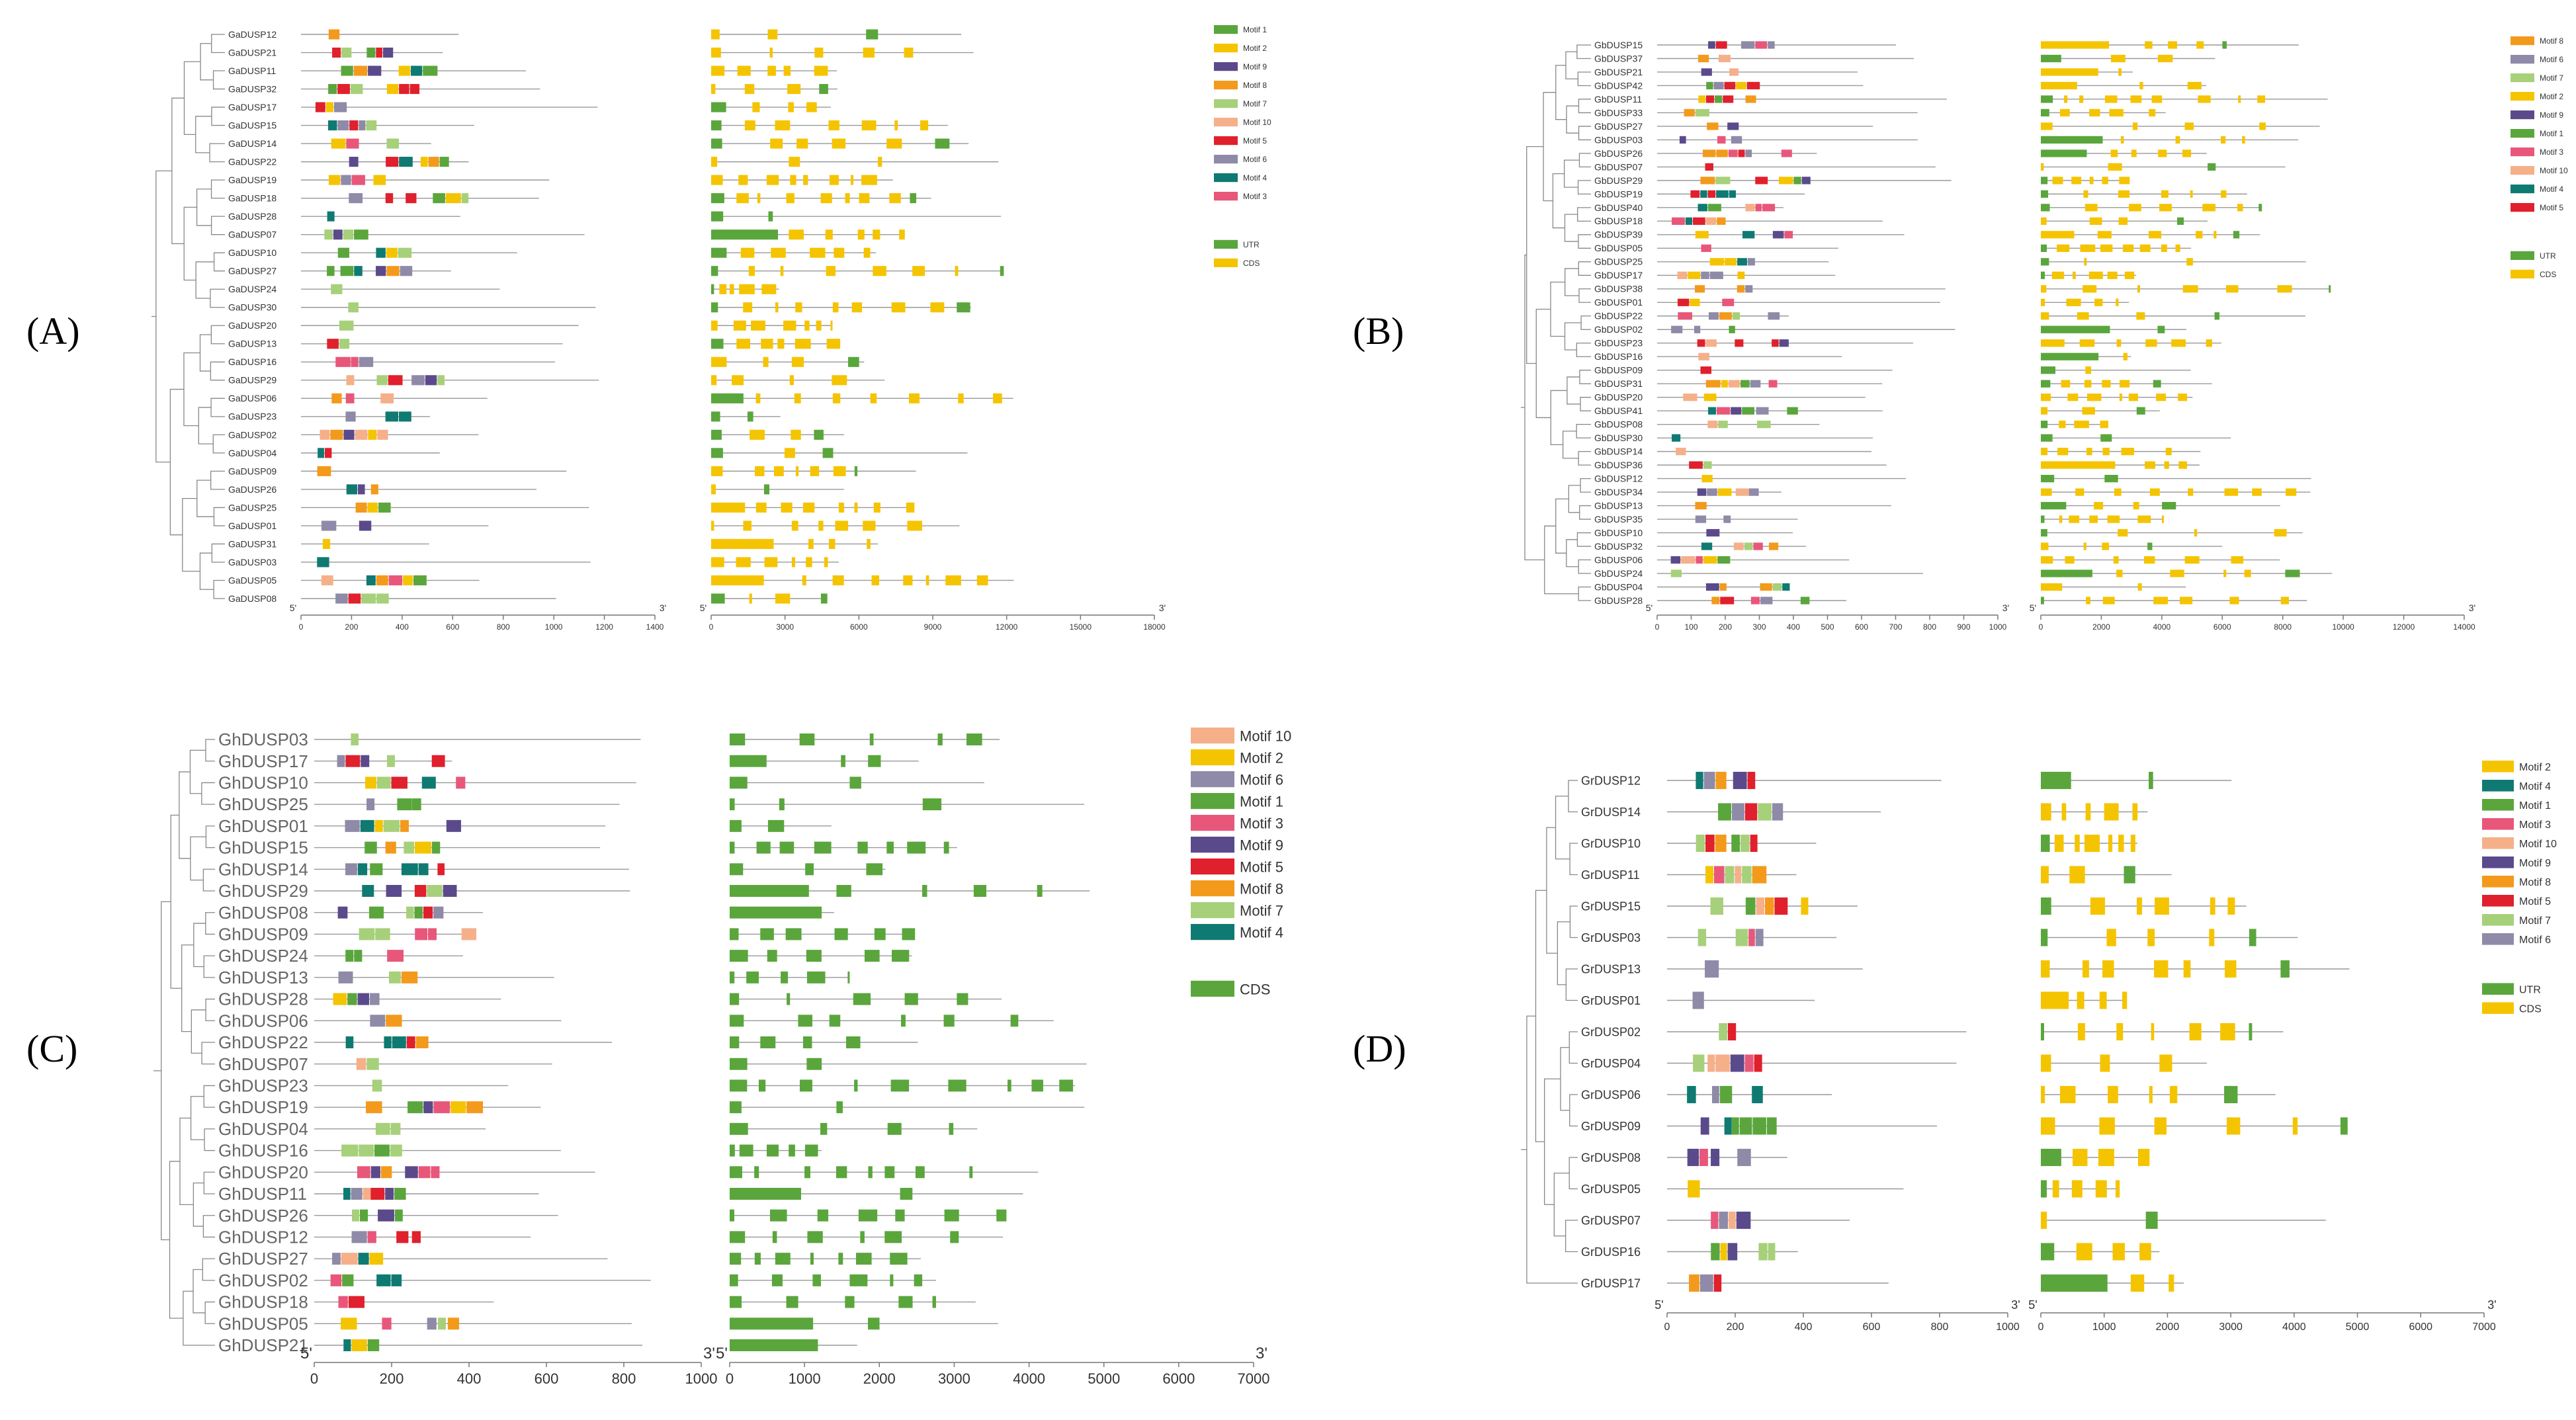  What do you see at coordinates (536, 489) in the screenshot?
I see `gene-row: GaDUSP26` at bounding box center [536, 489].